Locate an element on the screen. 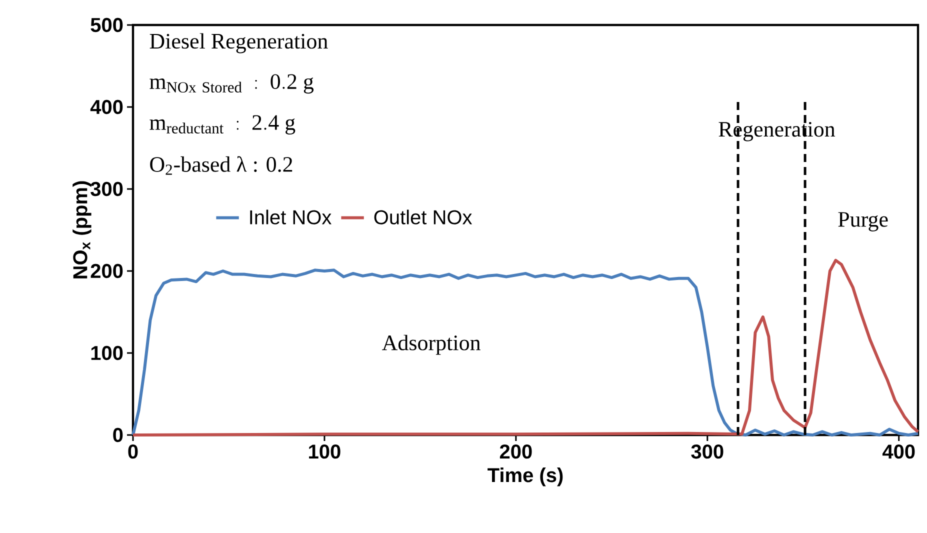 The height and width of the screenshot is (533, 927). y-tick-label: 200 is located at coordinates (106, 271).